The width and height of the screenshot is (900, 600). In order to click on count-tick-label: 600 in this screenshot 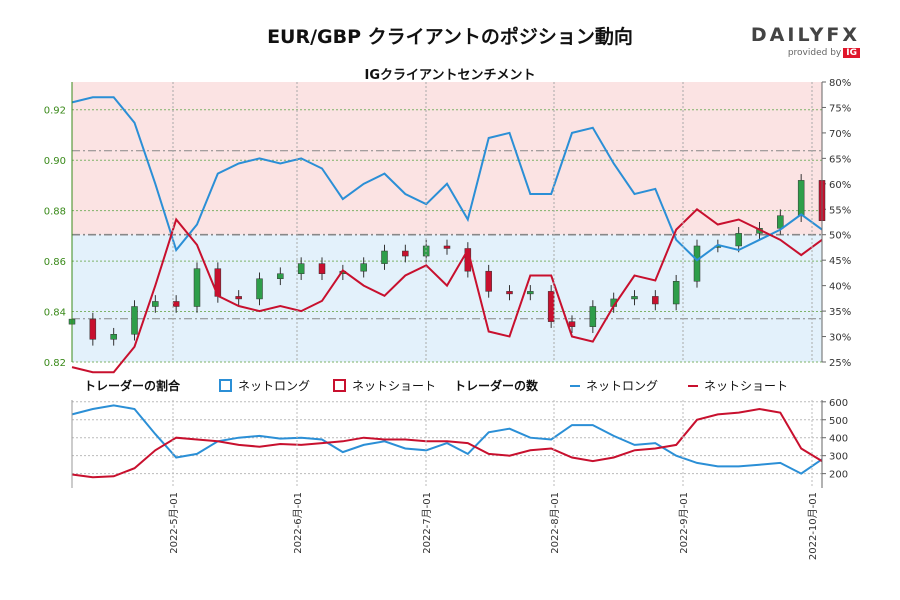, I will do `click(838, 403)`.